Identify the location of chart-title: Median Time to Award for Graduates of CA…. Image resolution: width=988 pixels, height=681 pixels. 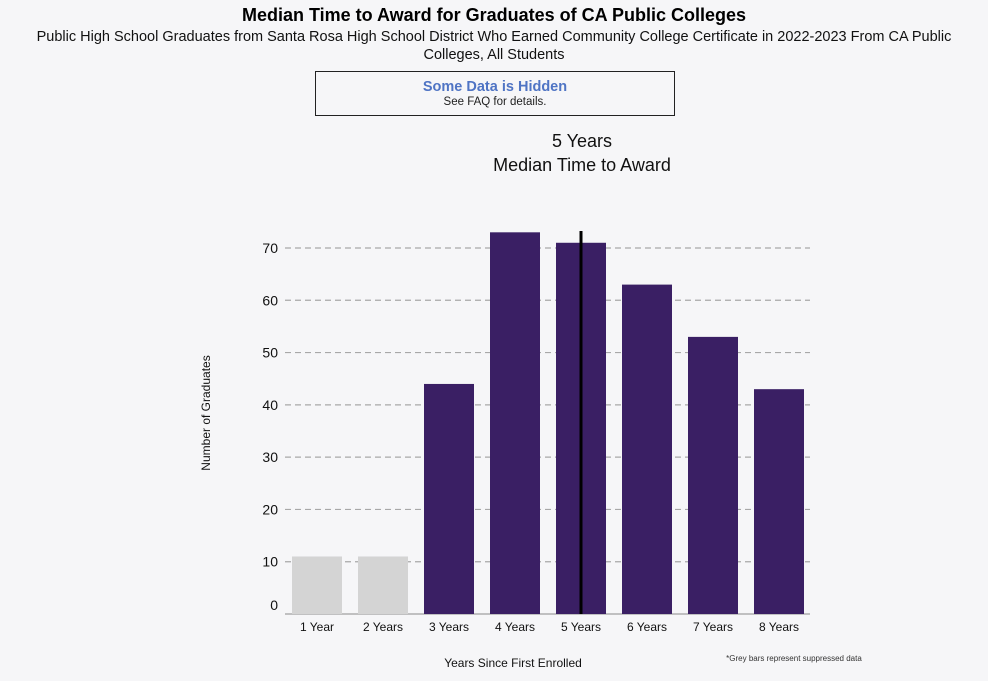
(494, 15).